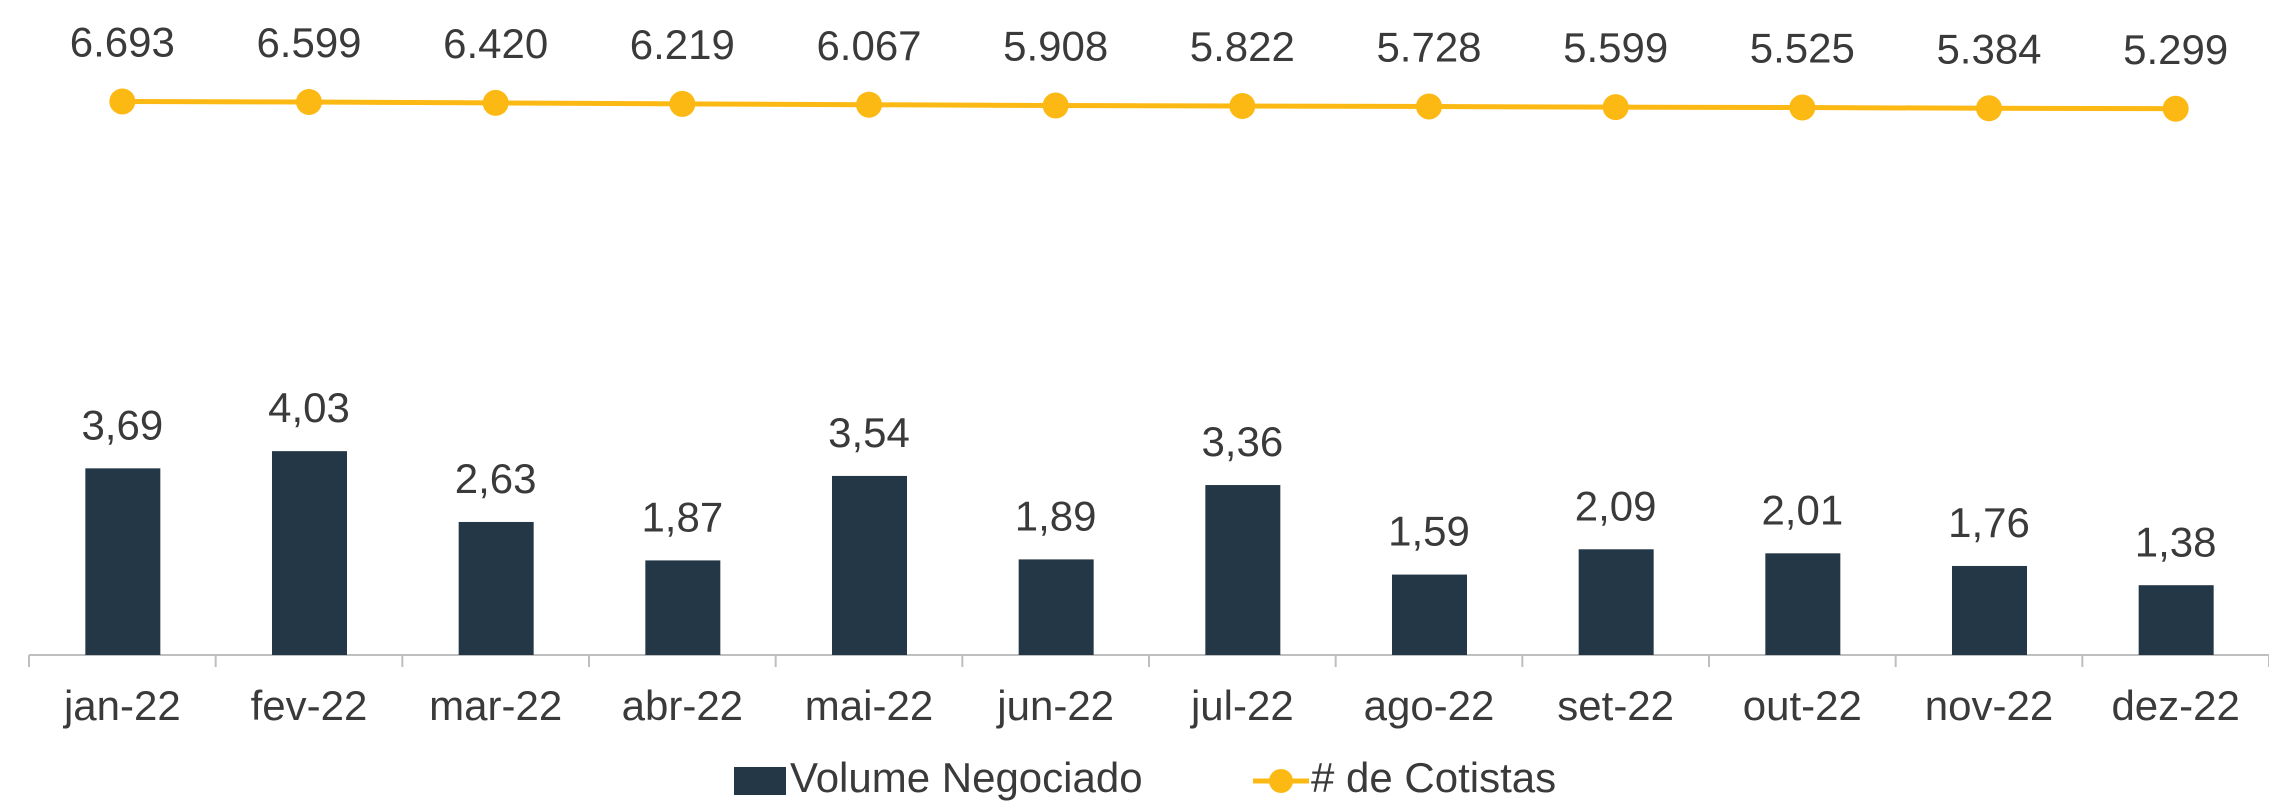 Image resolution: width=2269 pixels, height=801 pixels. I want to click on bar-value-label: 1,87, so click(682, 517).